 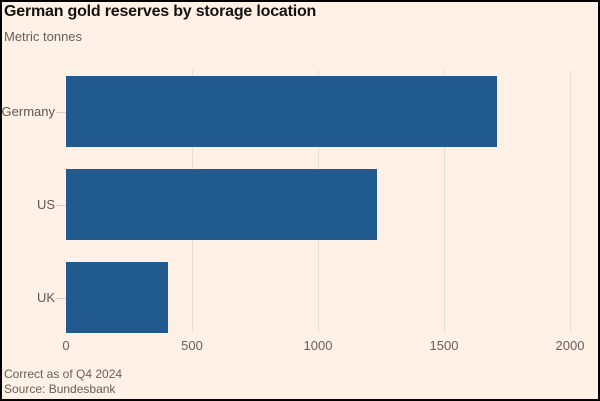 What do you see at coordinates (444, 345) in the screenshot?
I see `x-tick-label-1500: 1500` at bounding box center [444, 345].